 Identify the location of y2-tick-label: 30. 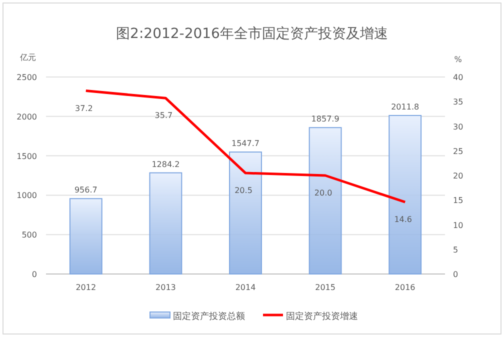
(458, 127).